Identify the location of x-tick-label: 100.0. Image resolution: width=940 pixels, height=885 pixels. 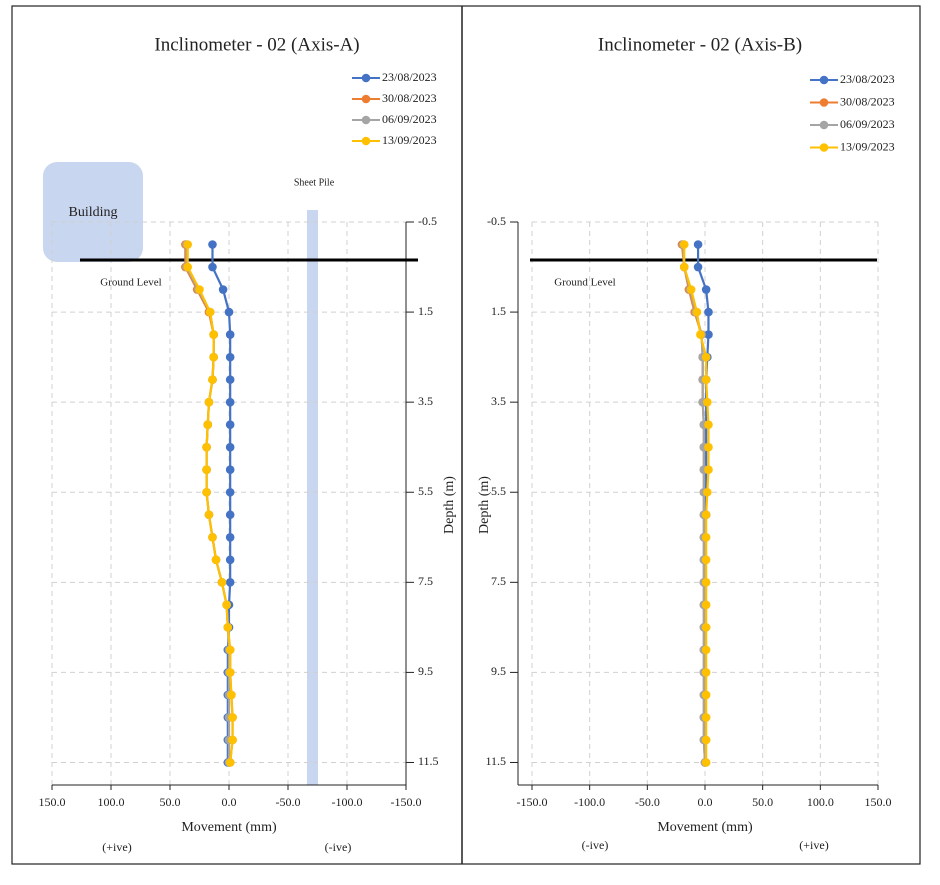
(111, 802).